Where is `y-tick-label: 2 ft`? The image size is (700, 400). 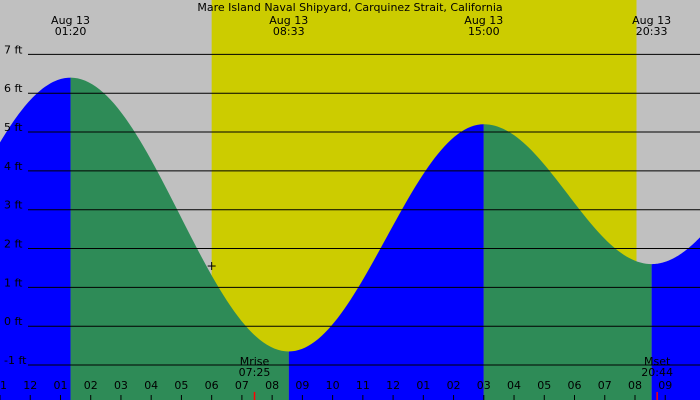 y-tick-label: 2 ft is located at coordinates (13, 244).